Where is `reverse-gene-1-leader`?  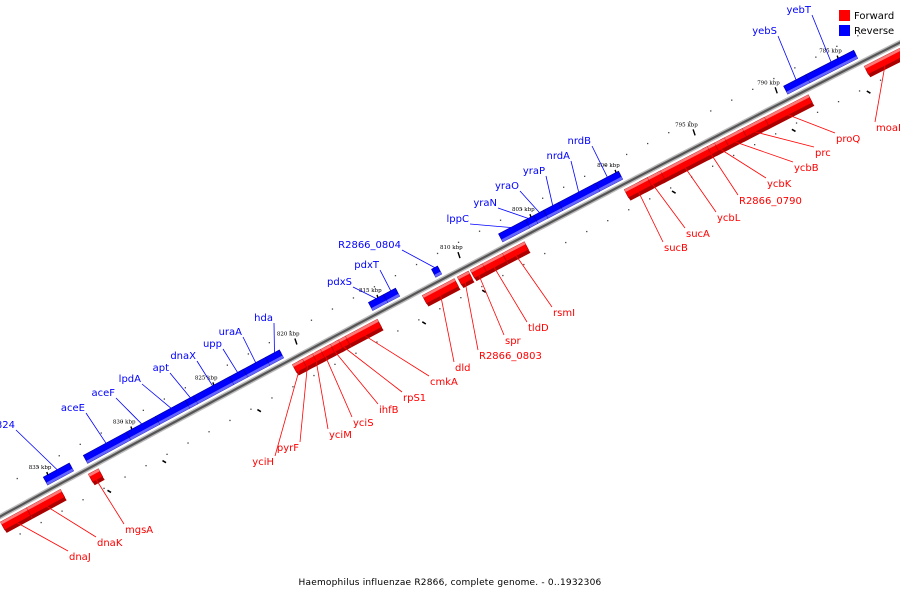 reverse-gene-1-leader is located at coordinates (787, 58).